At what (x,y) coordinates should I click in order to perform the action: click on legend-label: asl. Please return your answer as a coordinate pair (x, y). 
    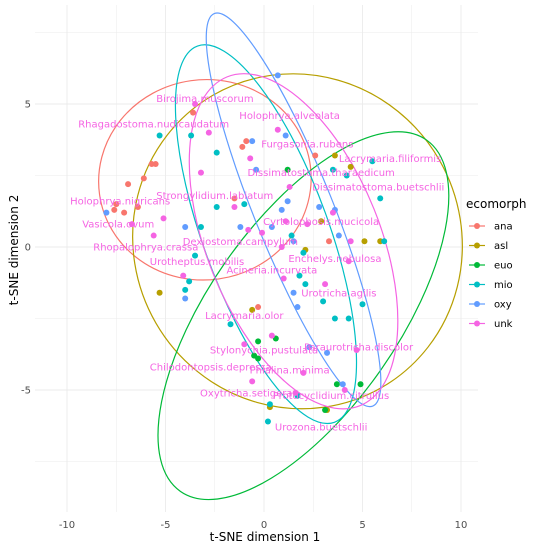
    Looking at the image, I should click on (501, 246).